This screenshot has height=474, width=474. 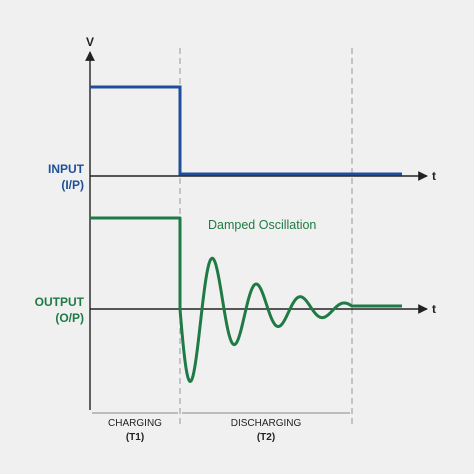 What do you see at coordinates (90, 42) in the screenshot?
I see `y-axis-label: V` at bounding box center [90, 42].